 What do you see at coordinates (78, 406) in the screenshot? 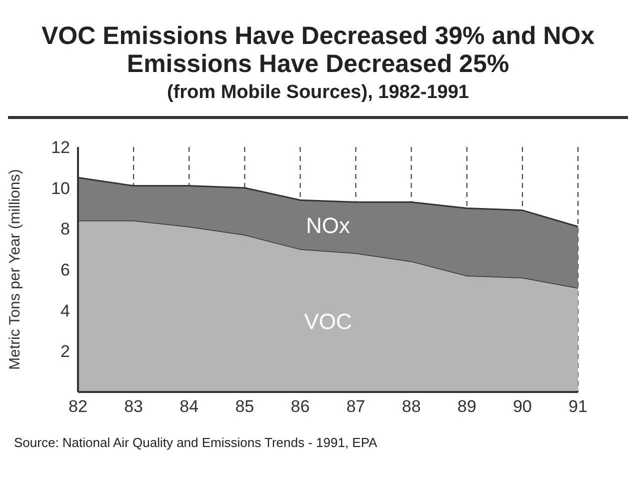
I see `x-tick-label: 82` at bounding box center [78, 406].